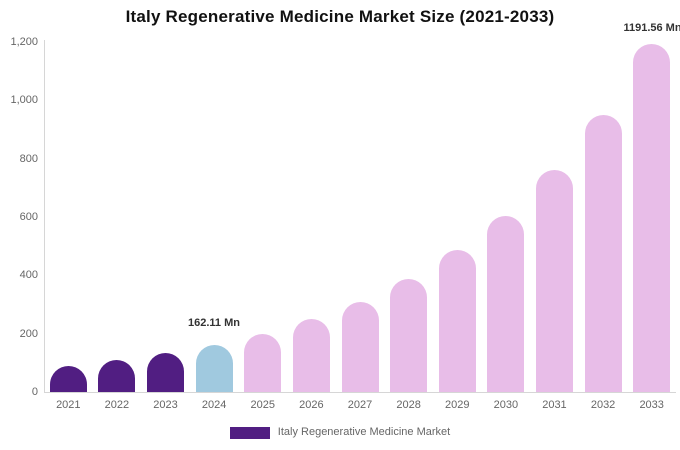  What do you see at coordinates (360, 392) in the screenshot?
I see `x-axis-line` at bounding box center [360, 392].